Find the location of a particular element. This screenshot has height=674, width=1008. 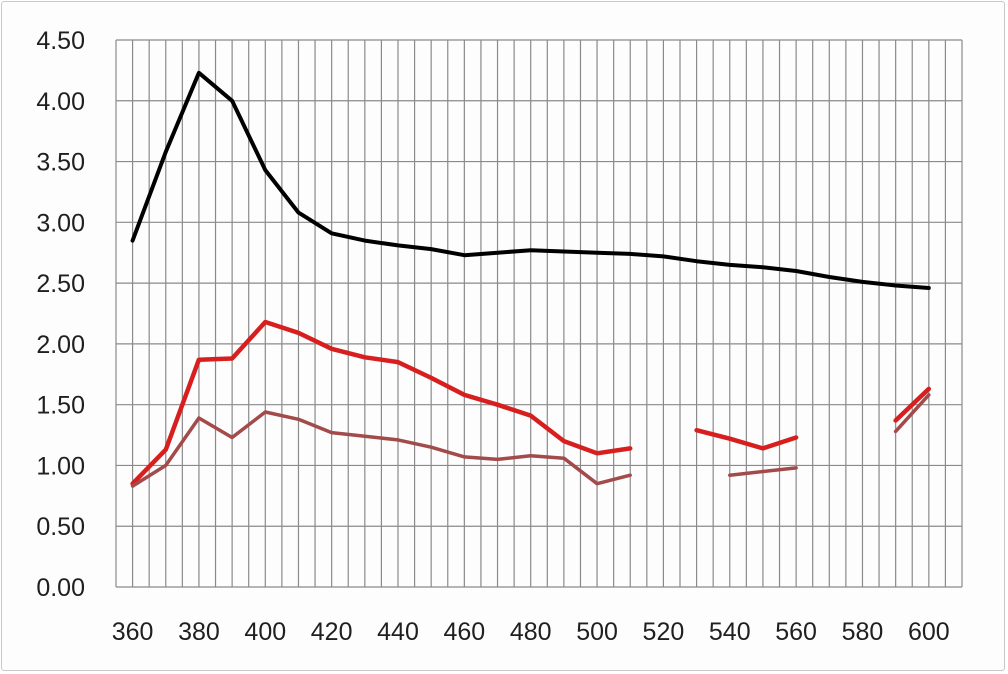

y-tick-label: 3.50 is located at coordinates (60, 163).